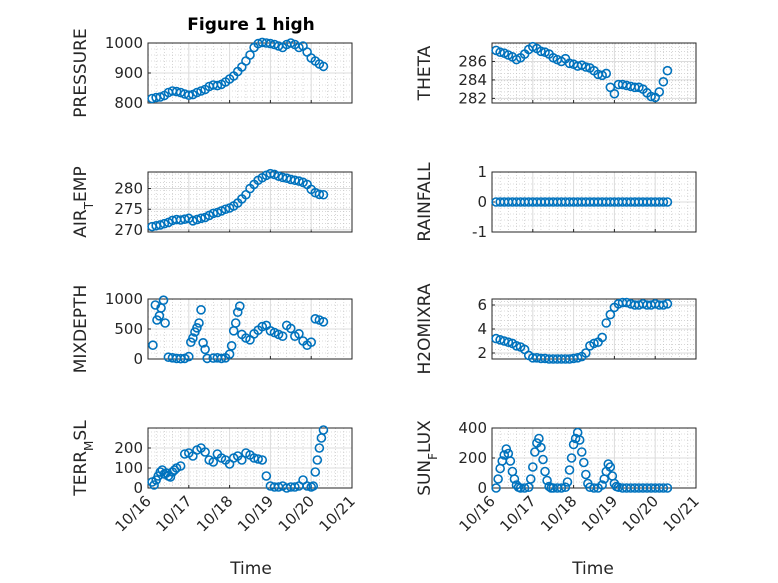 The height and width of the screenshot is (583, 778). I want to click on y-tick-label: 4, so click(482, 329).